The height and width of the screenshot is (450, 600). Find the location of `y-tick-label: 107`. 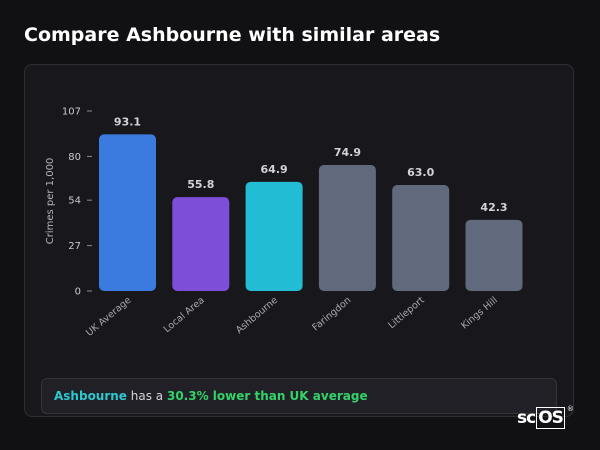

y-tick-label: 107 is located at coordinates (71, 112).